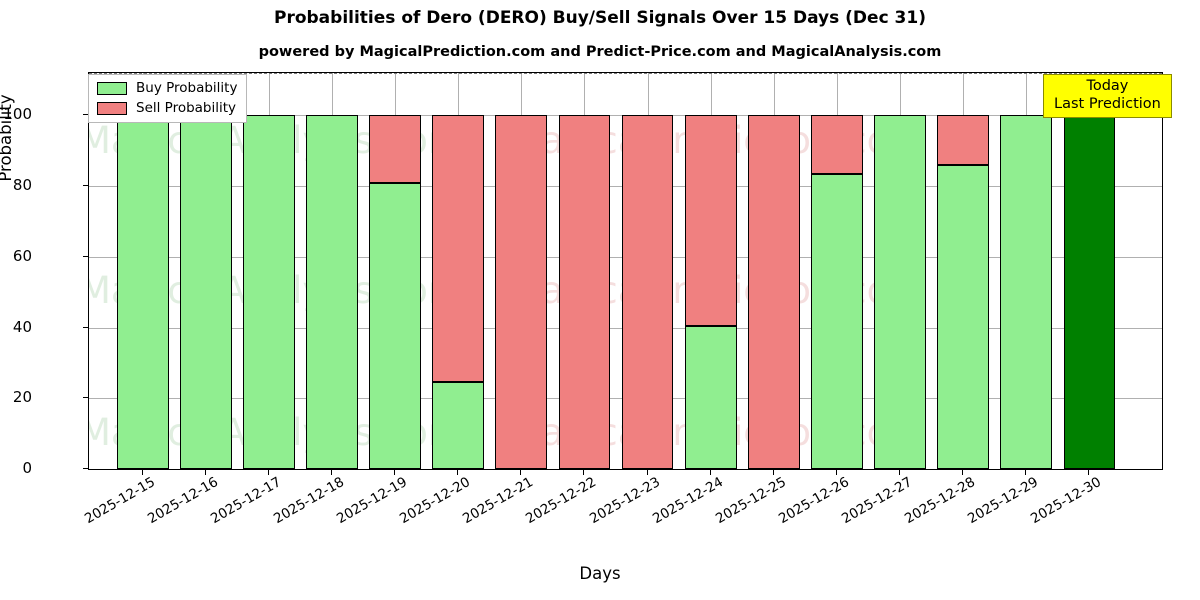 The image size is (1200, 600). What do you see at coordinates (112, 88) in the screenshot?
I see `legend-swatch-buy` at bounding box center [112, 88].